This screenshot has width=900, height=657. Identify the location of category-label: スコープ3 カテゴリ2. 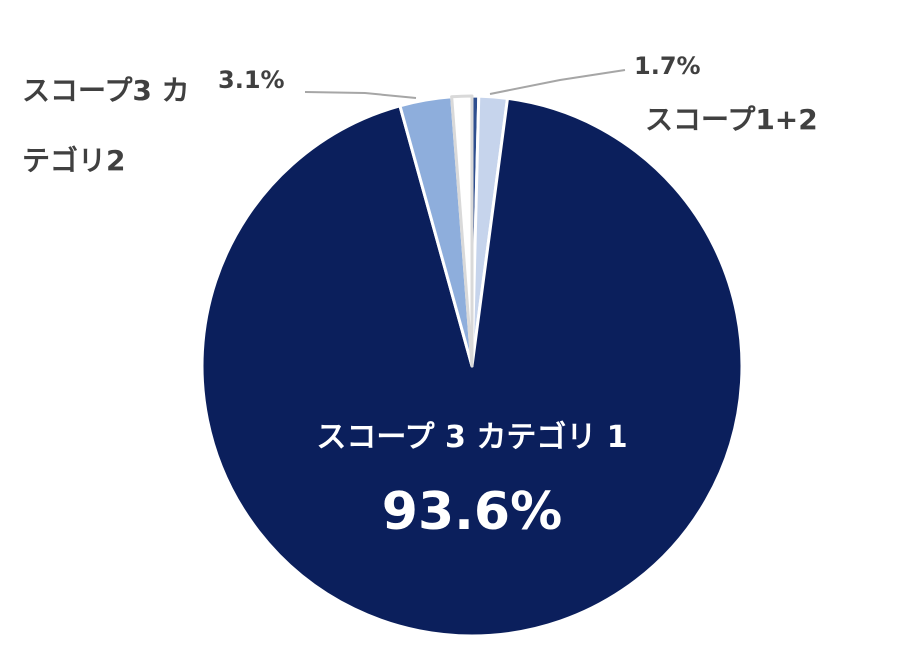
(106, 125).